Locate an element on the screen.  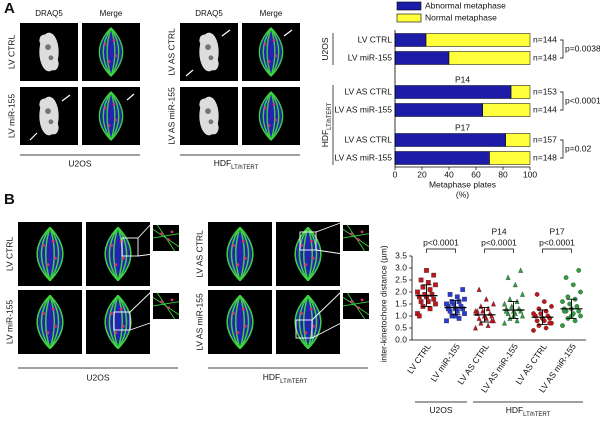
column-header: DRAQ5 is located at coordinates (49, 13).